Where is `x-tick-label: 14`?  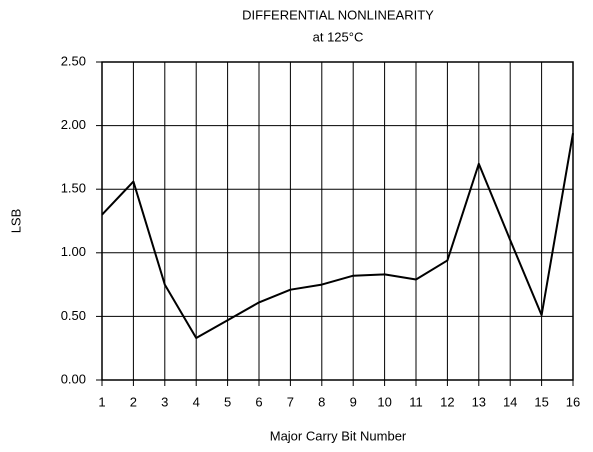
x-tick-label: 14 is located at coordinates (510, 401).